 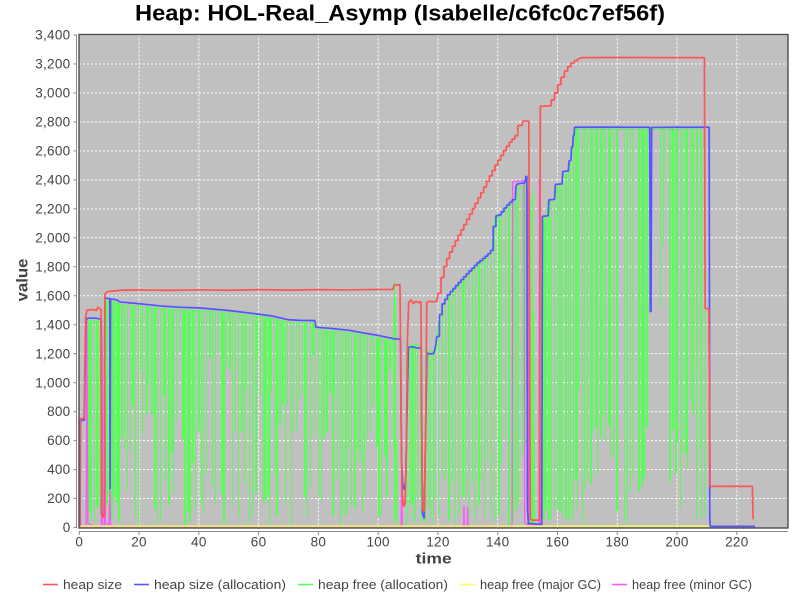 What do you see at coordinates (52, 295) in the screenshot?
I see `svg-text: 1,600` at bounding box center [52, 295].